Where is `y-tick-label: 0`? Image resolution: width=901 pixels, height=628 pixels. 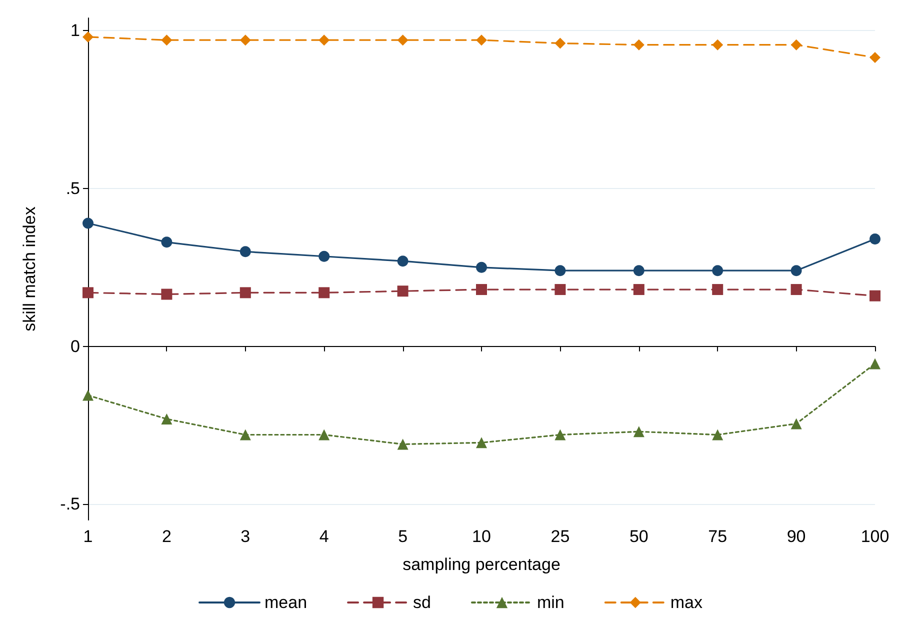 y-tick-label: 0 is located at coordinates (75, 346).